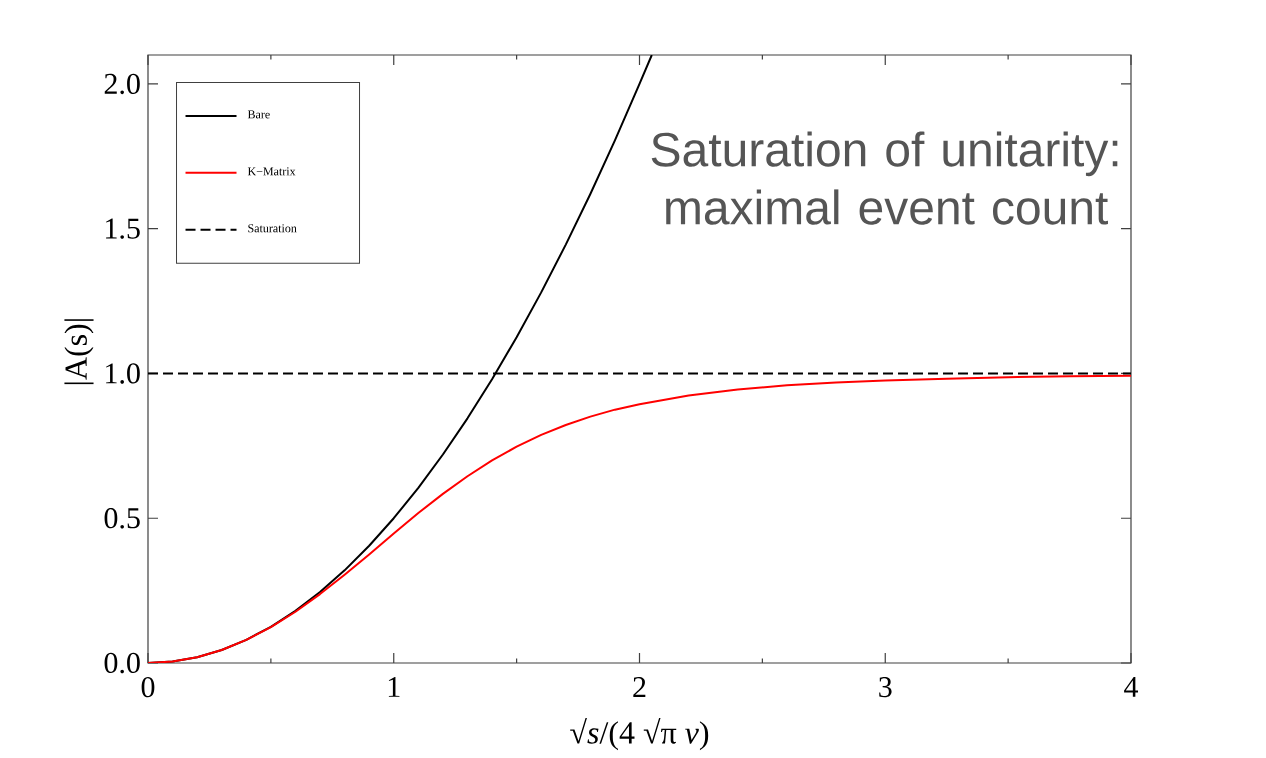 The height and width of the screenshot is (758, 1266). I want to click on legend-label: K−Matrix, so click(271, 171).